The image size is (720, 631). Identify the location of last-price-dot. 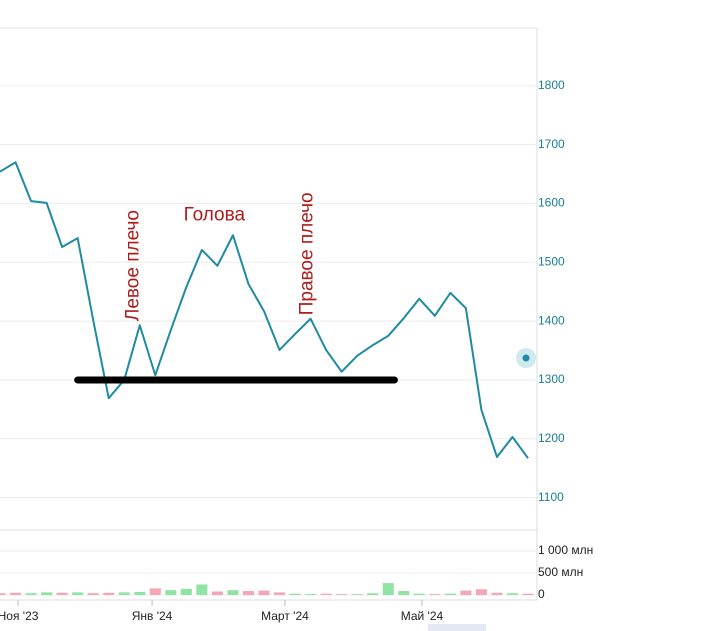
(526, 358).